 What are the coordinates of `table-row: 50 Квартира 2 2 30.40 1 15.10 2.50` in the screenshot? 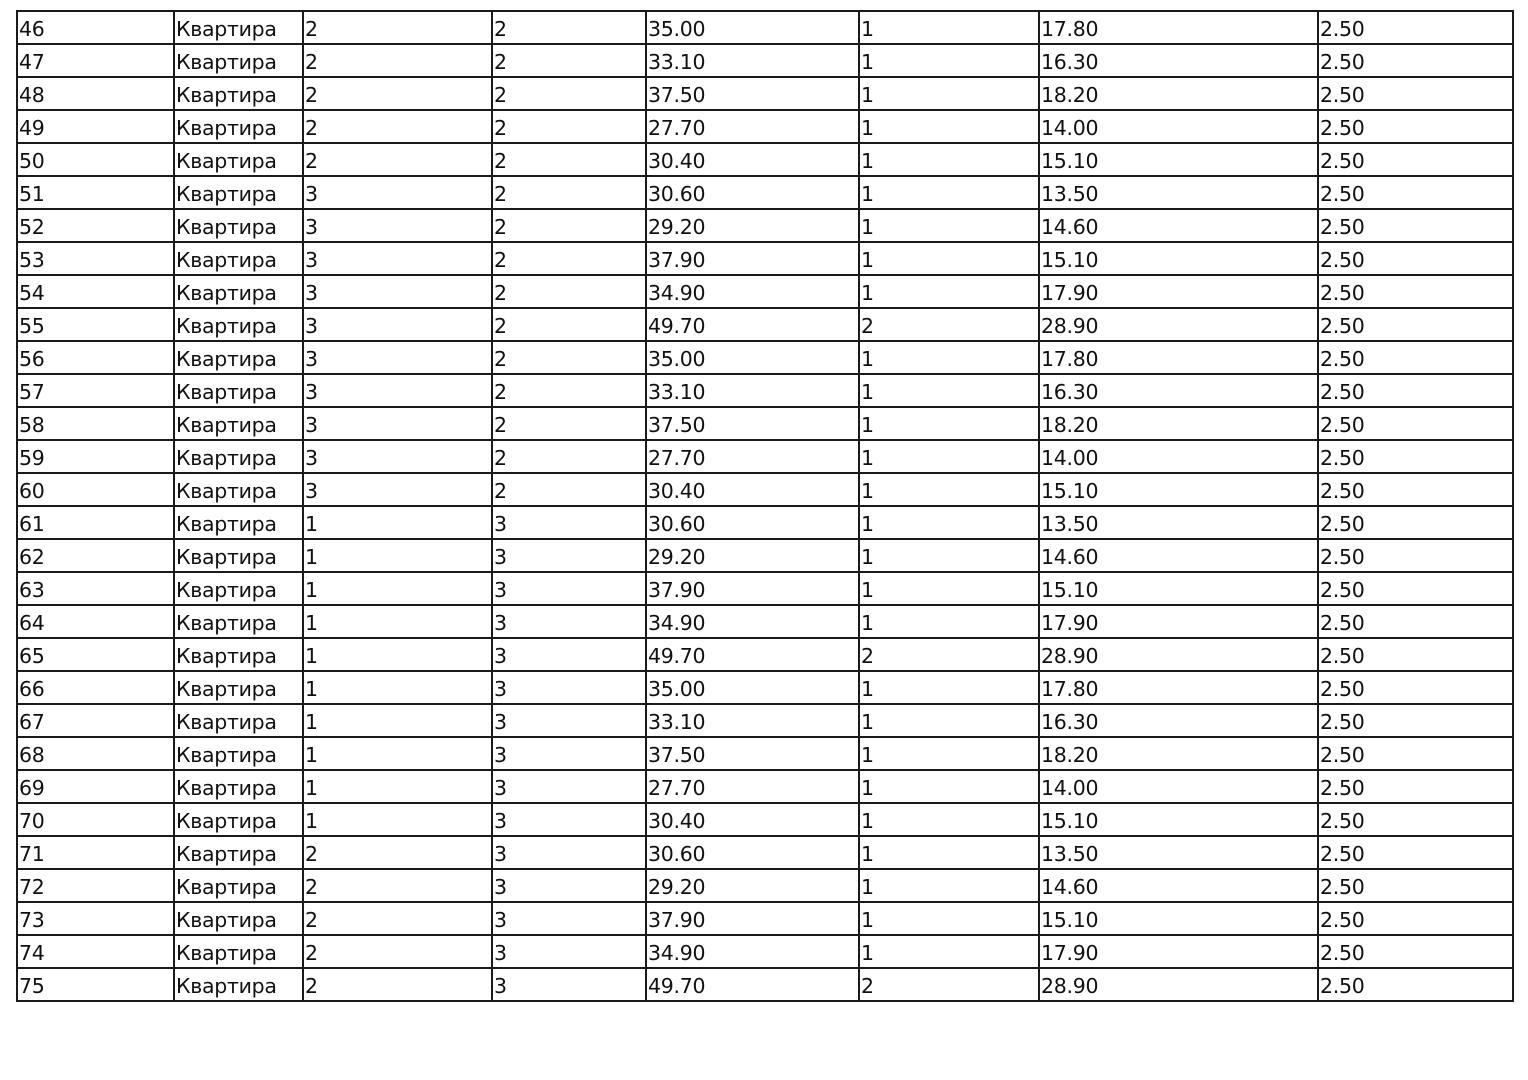 It's located at (765, 159).